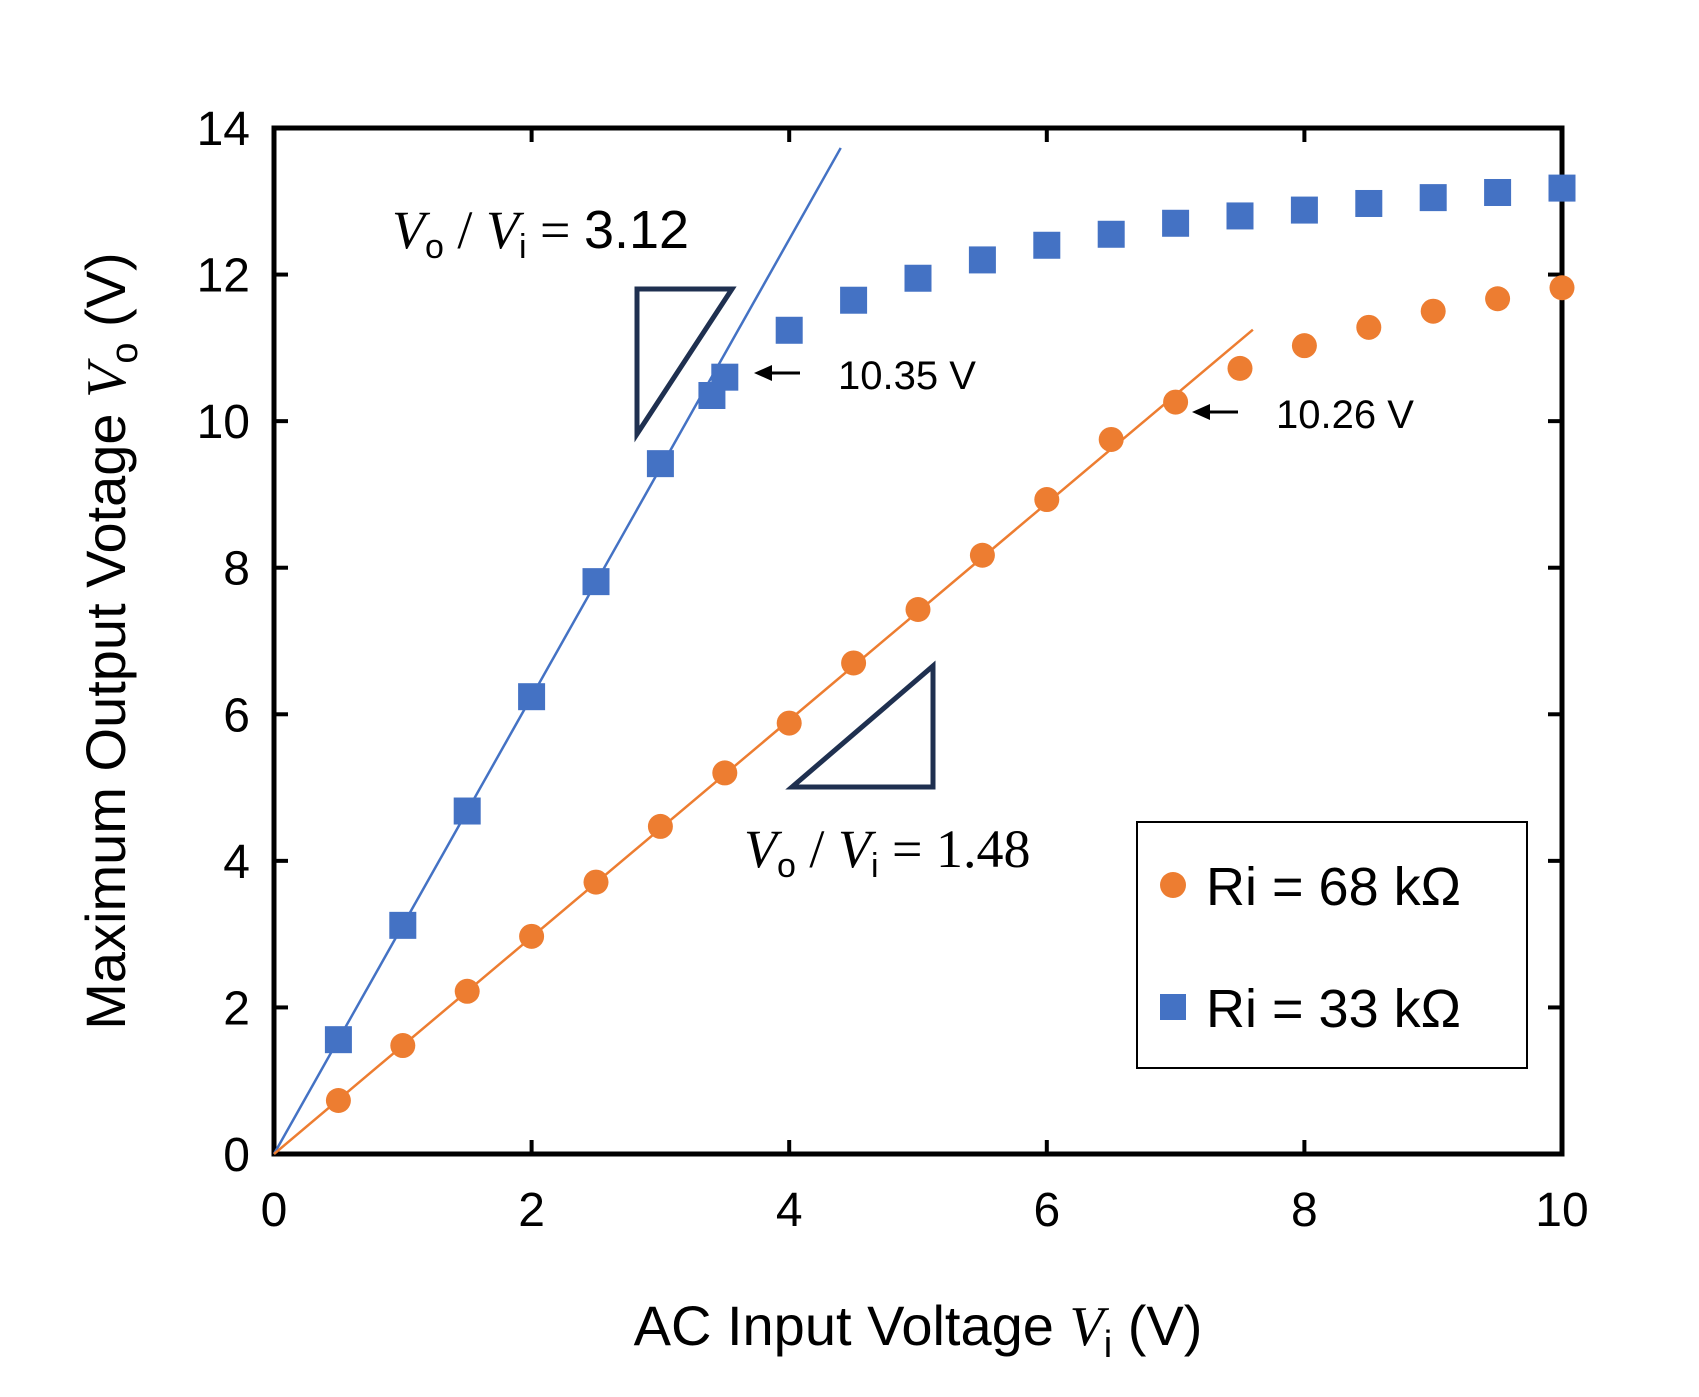 The height and width of the screenshot is (1397, 1699). What do you see at coordinates (236, 1155) in the screenshot?
I see `y-tick-label: 0` at bounding box center [236, 1155].